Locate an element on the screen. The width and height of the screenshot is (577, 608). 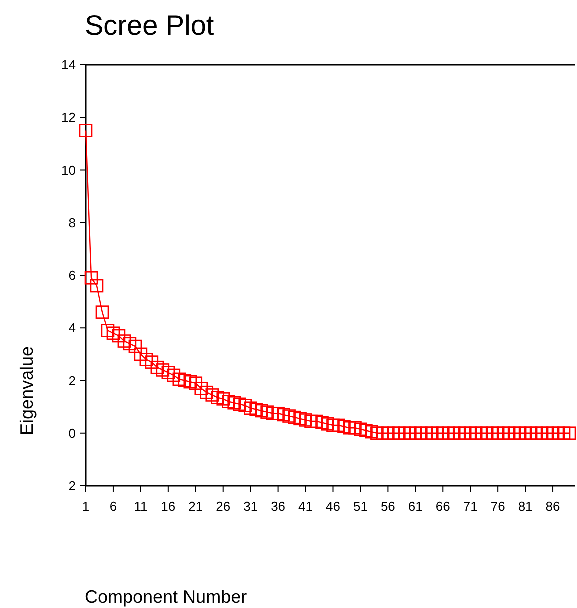
x-tick-label: 81 is located at coordinates (525, 506).